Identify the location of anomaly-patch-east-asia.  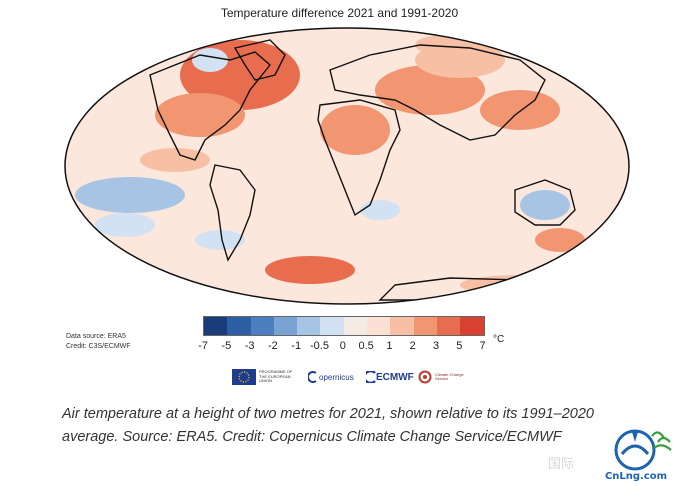
(520, 110).